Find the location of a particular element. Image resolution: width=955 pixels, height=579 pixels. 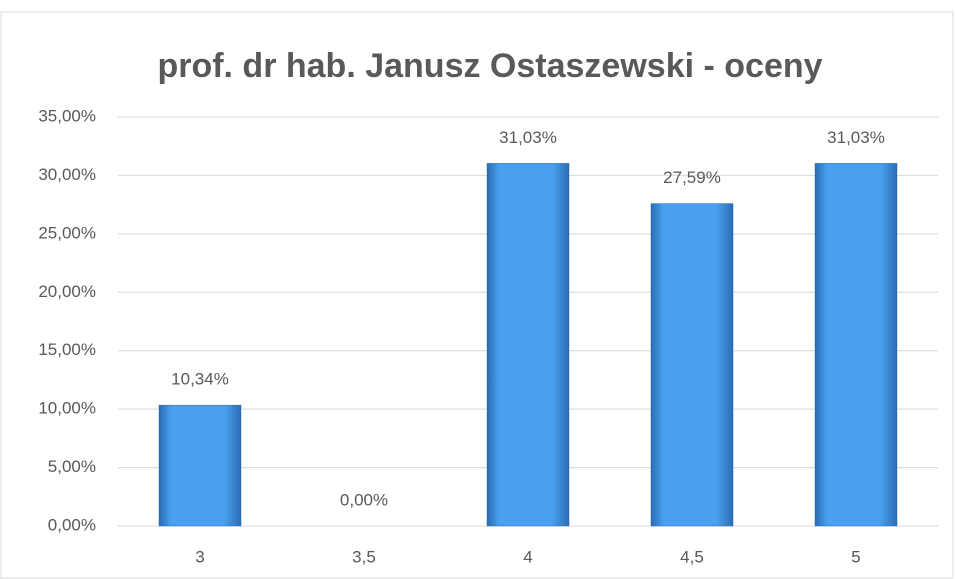

y-tick-label: 30,00% is located at coordinates (67, 174).